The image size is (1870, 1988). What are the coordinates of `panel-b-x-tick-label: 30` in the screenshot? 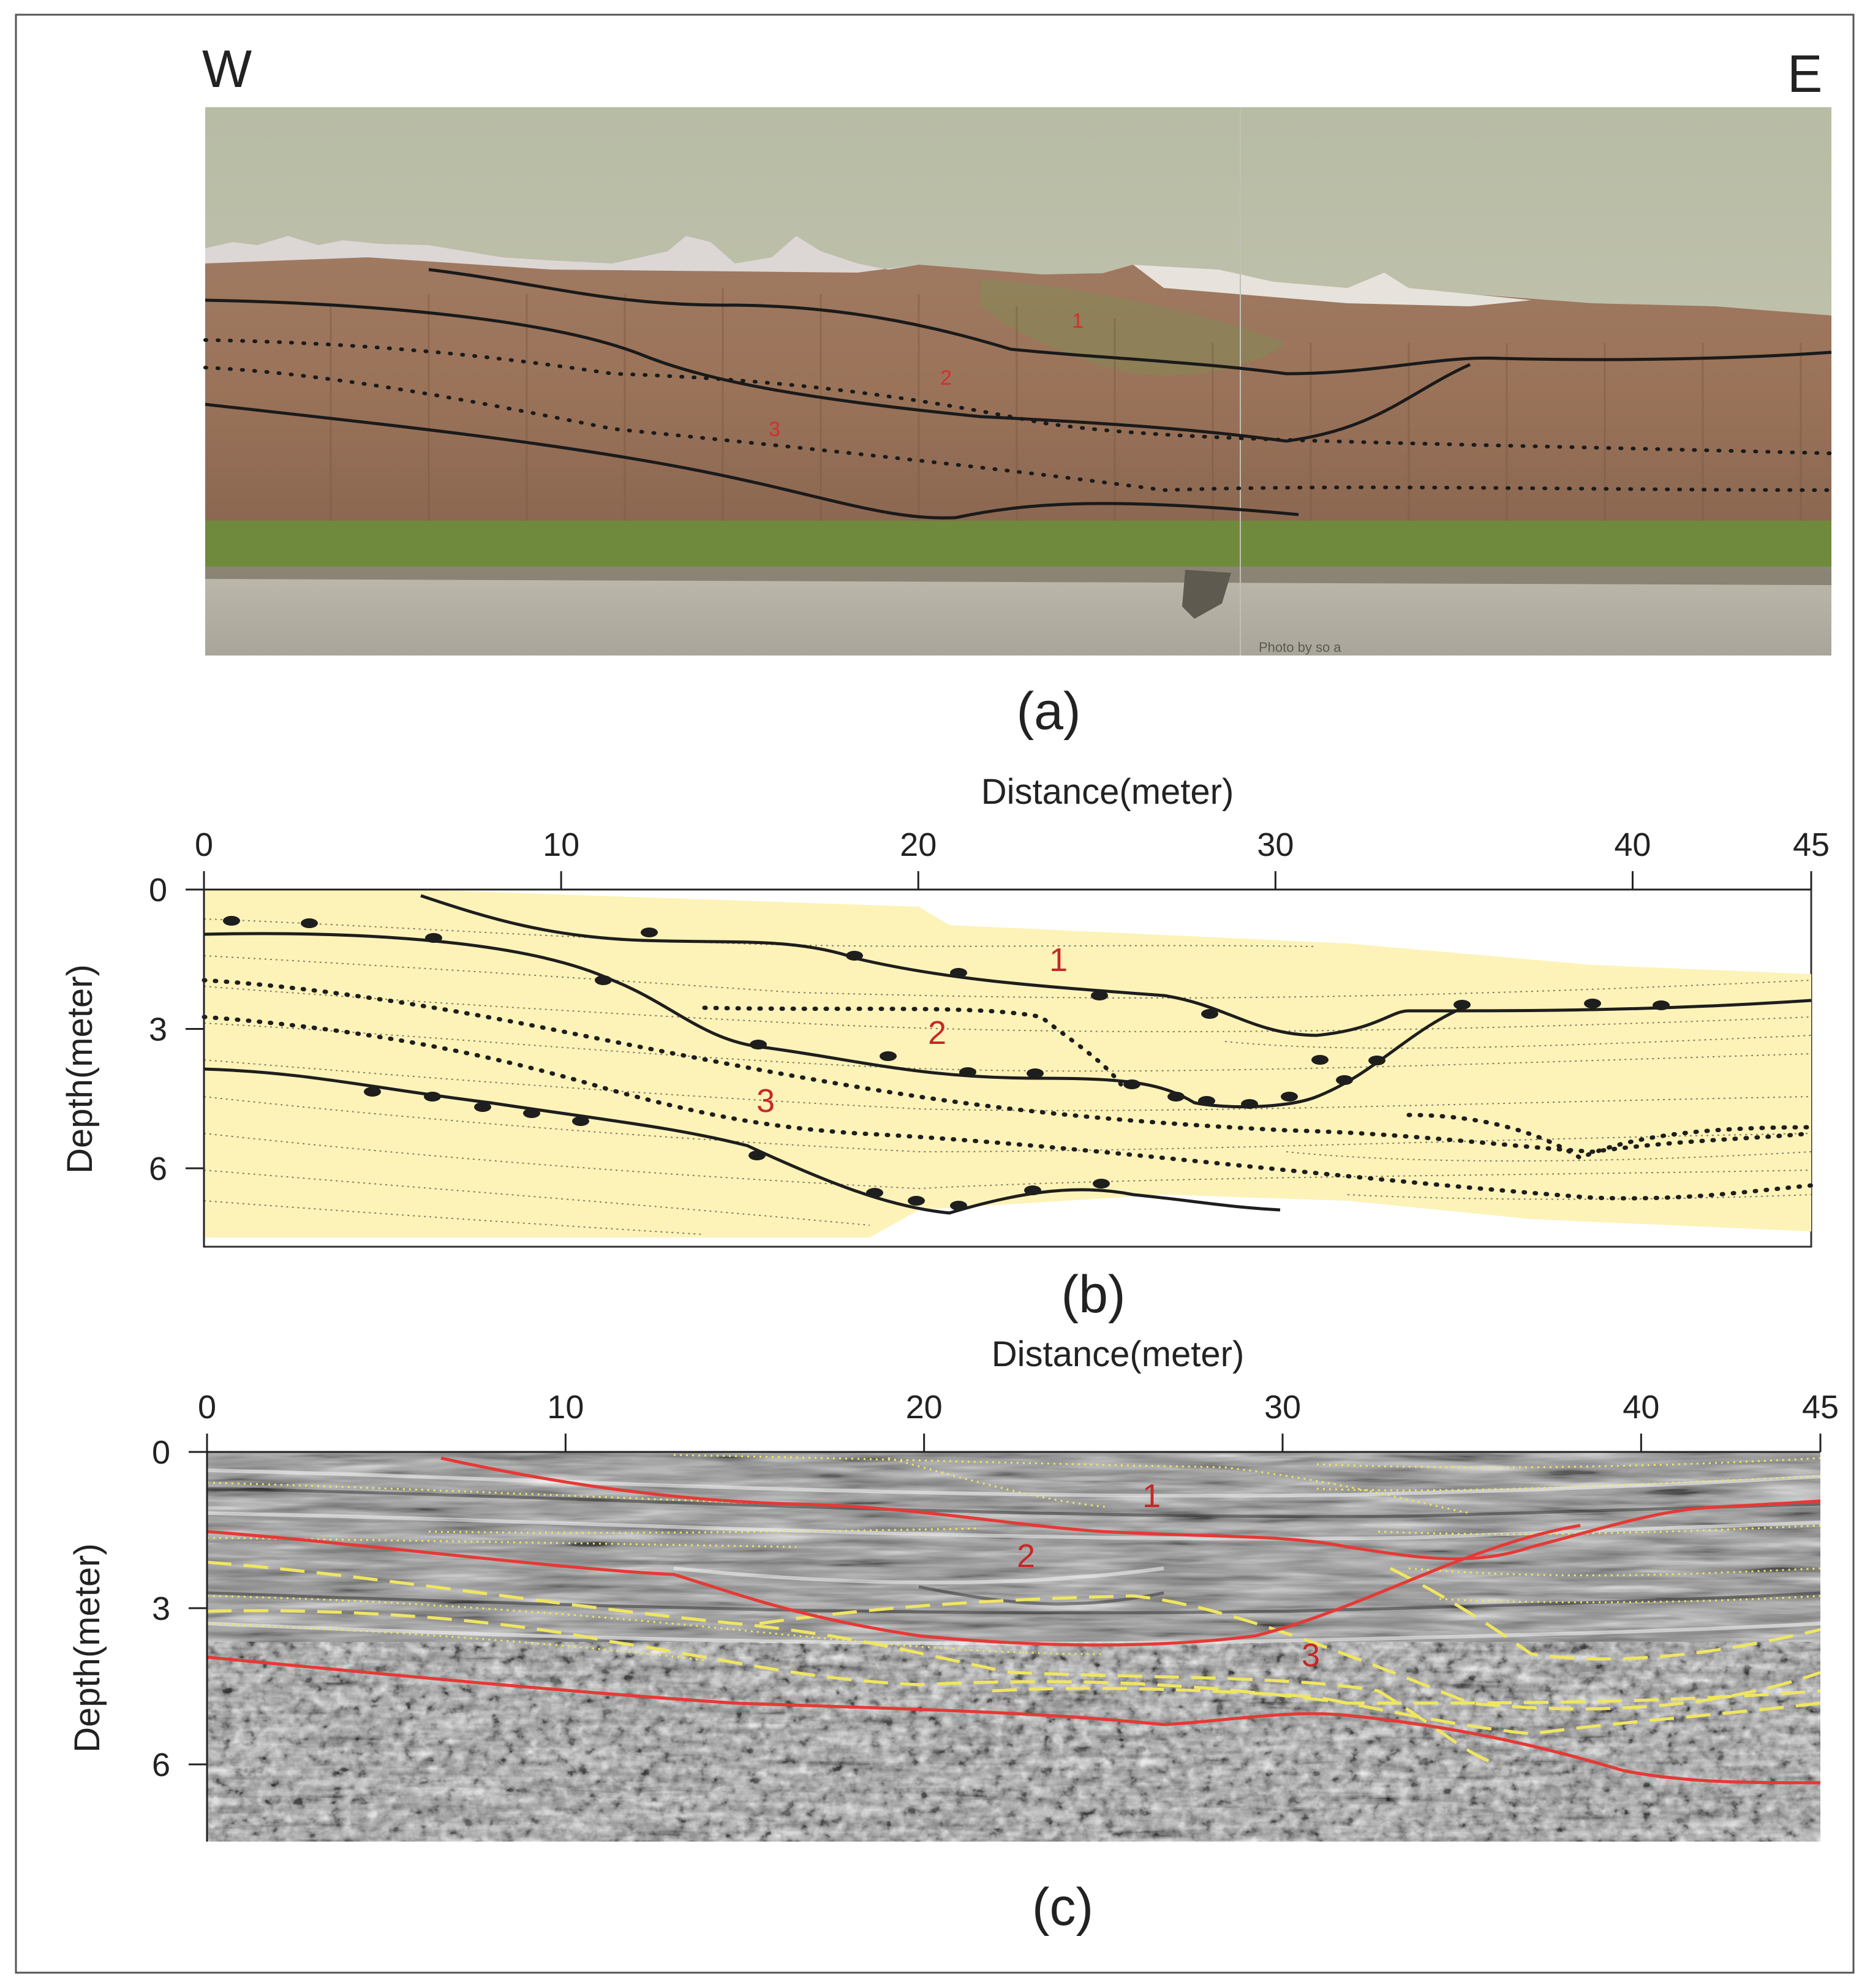 It's located at (1275, 845).